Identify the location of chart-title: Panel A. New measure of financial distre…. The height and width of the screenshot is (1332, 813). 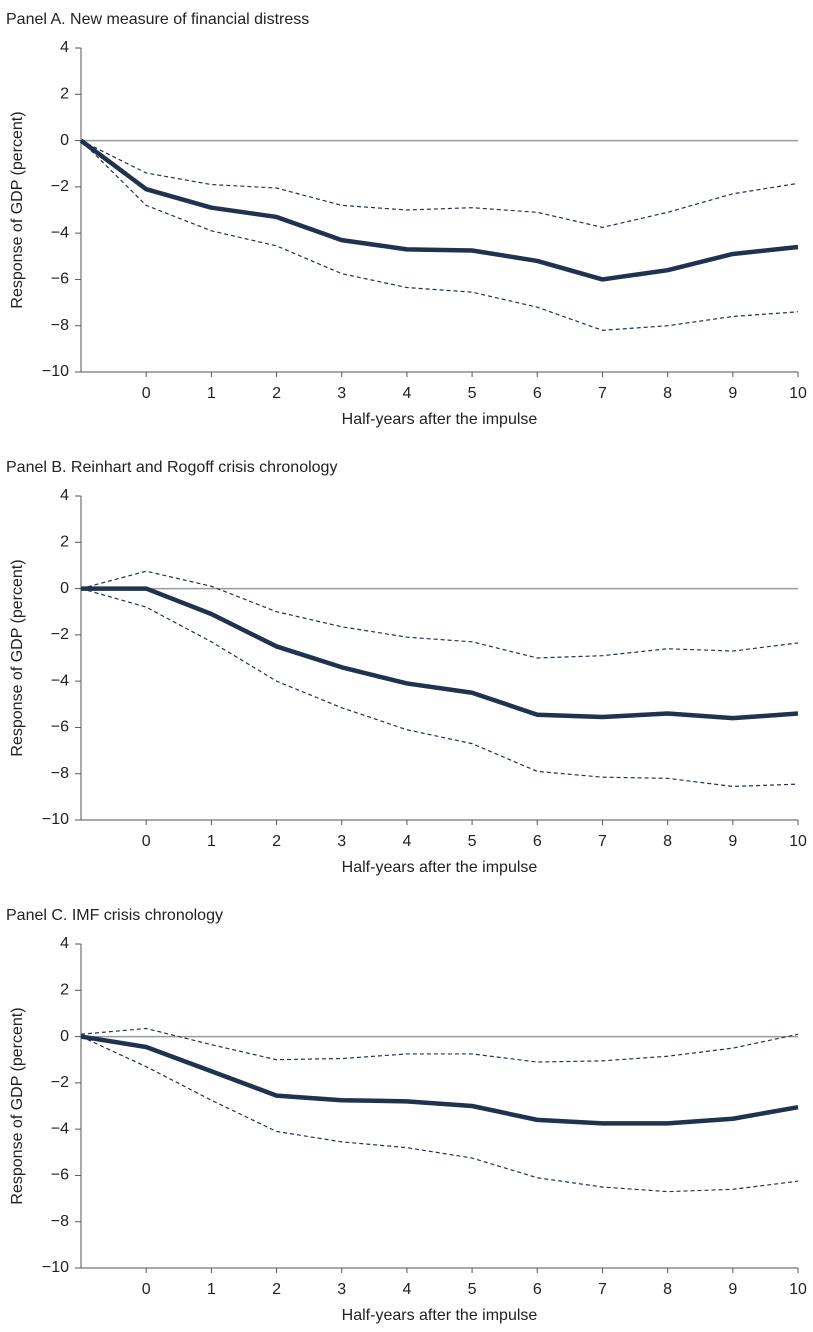
(157, 19).